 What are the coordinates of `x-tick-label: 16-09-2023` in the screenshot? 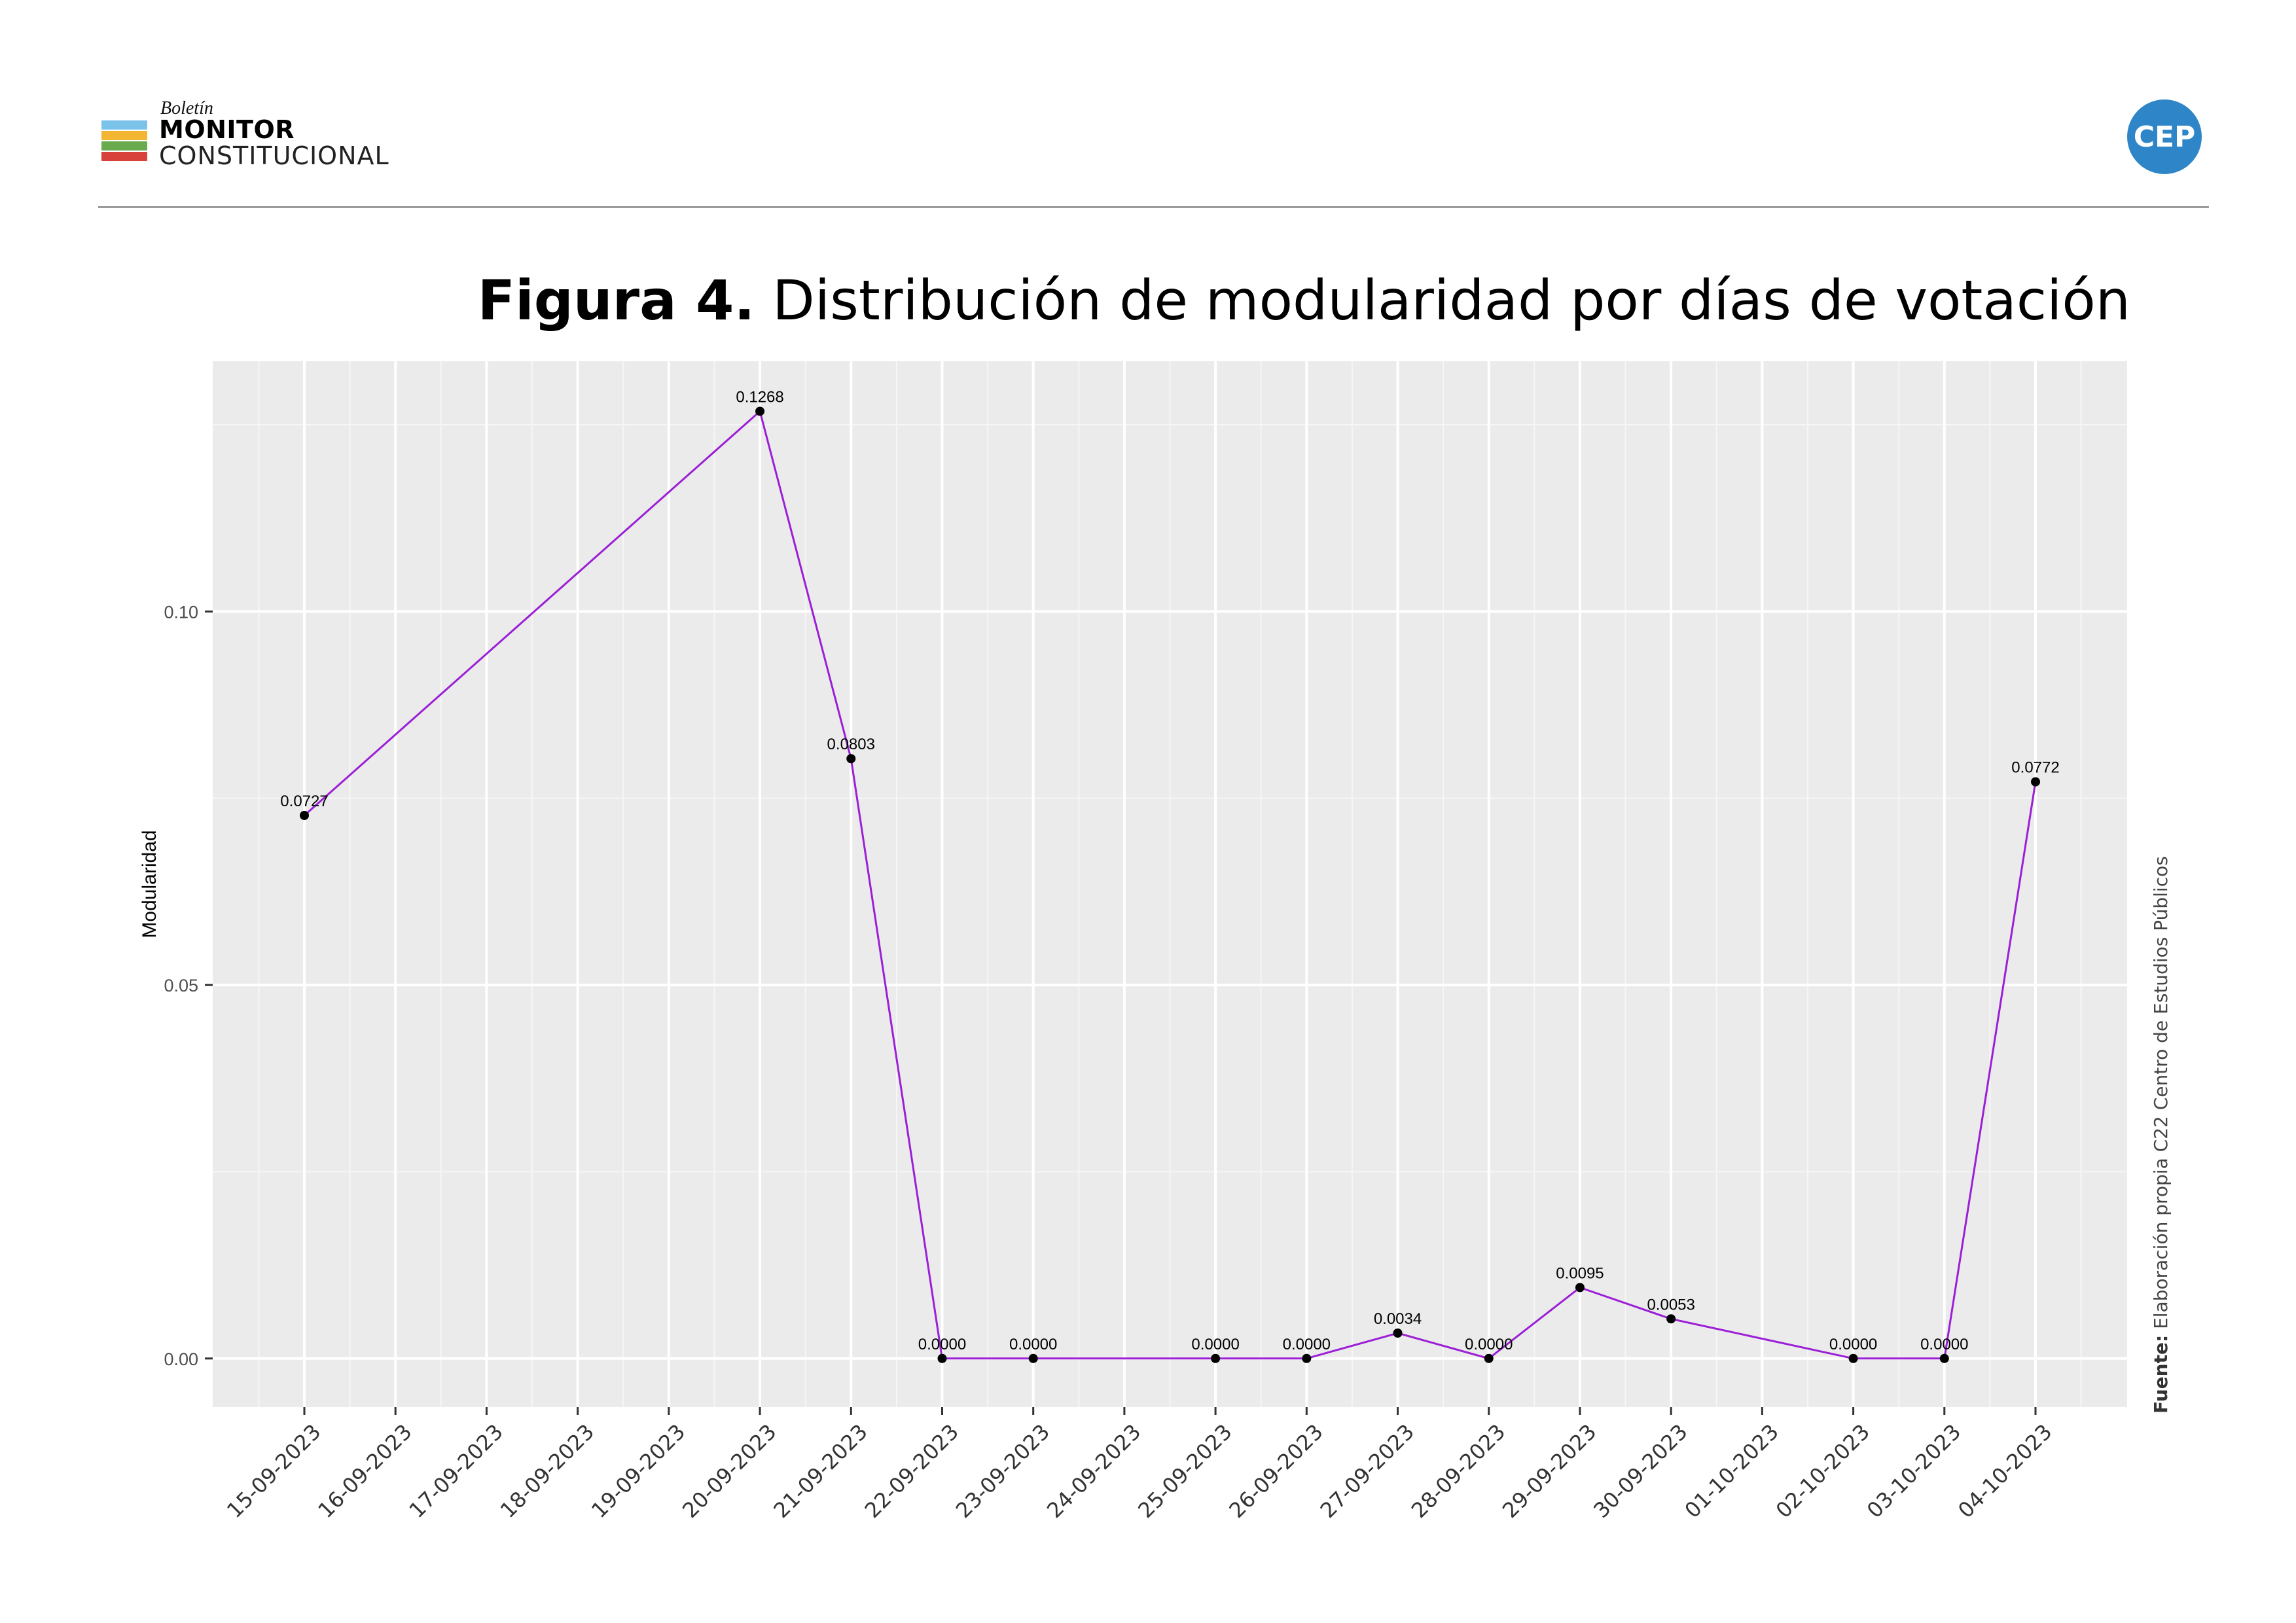 It's located at (364, 1471).